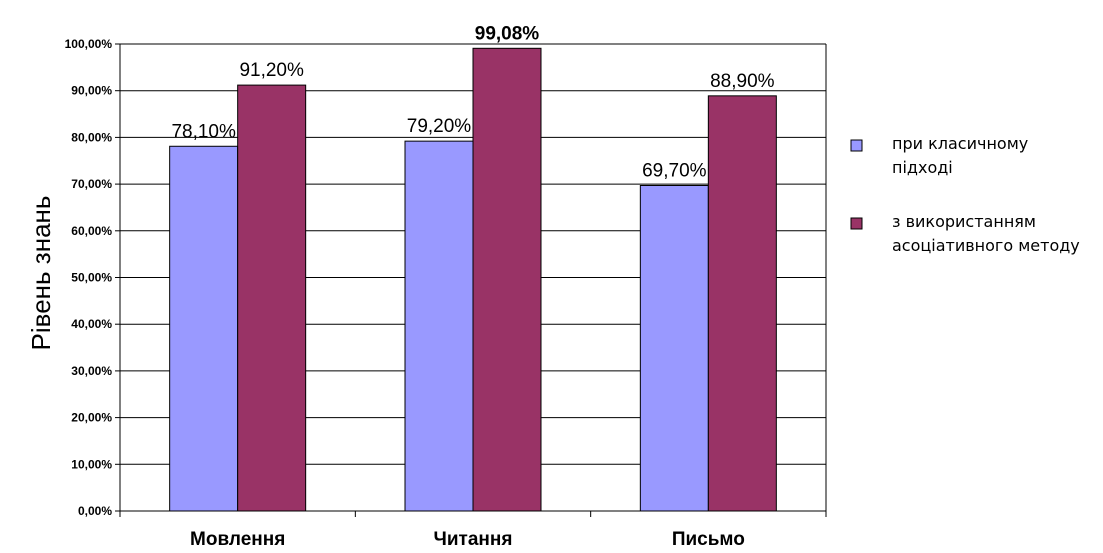  Describe the element at coordinates (203, 131) in the screenshot. I see `data-label: 78,10%` at that location.